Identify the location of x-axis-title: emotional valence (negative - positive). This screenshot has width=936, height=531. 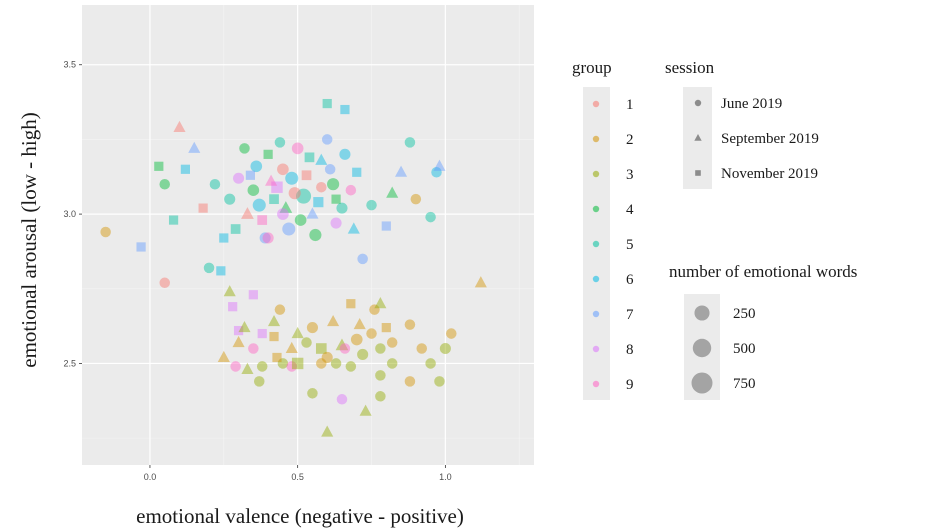
(300, 516).